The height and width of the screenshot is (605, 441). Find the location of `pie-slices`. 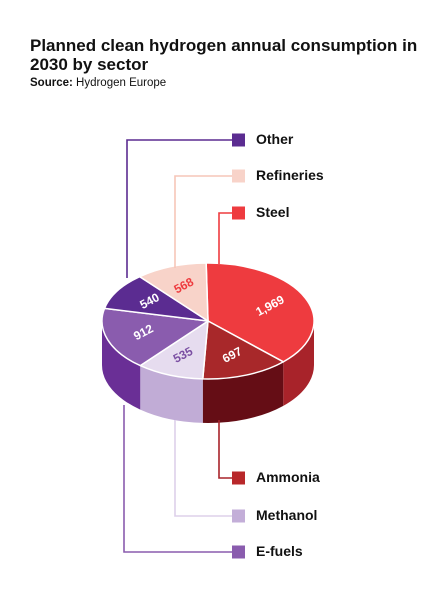

pie-slices is located at coordinates (208, 321).